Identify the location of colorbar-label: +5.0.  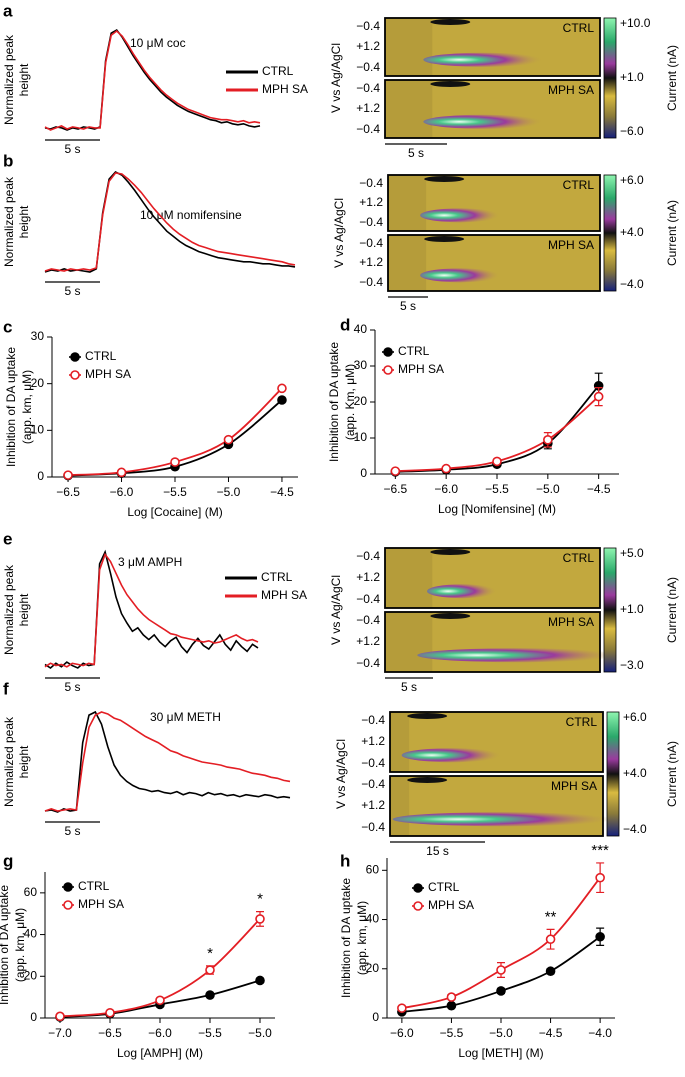
(632, 553).